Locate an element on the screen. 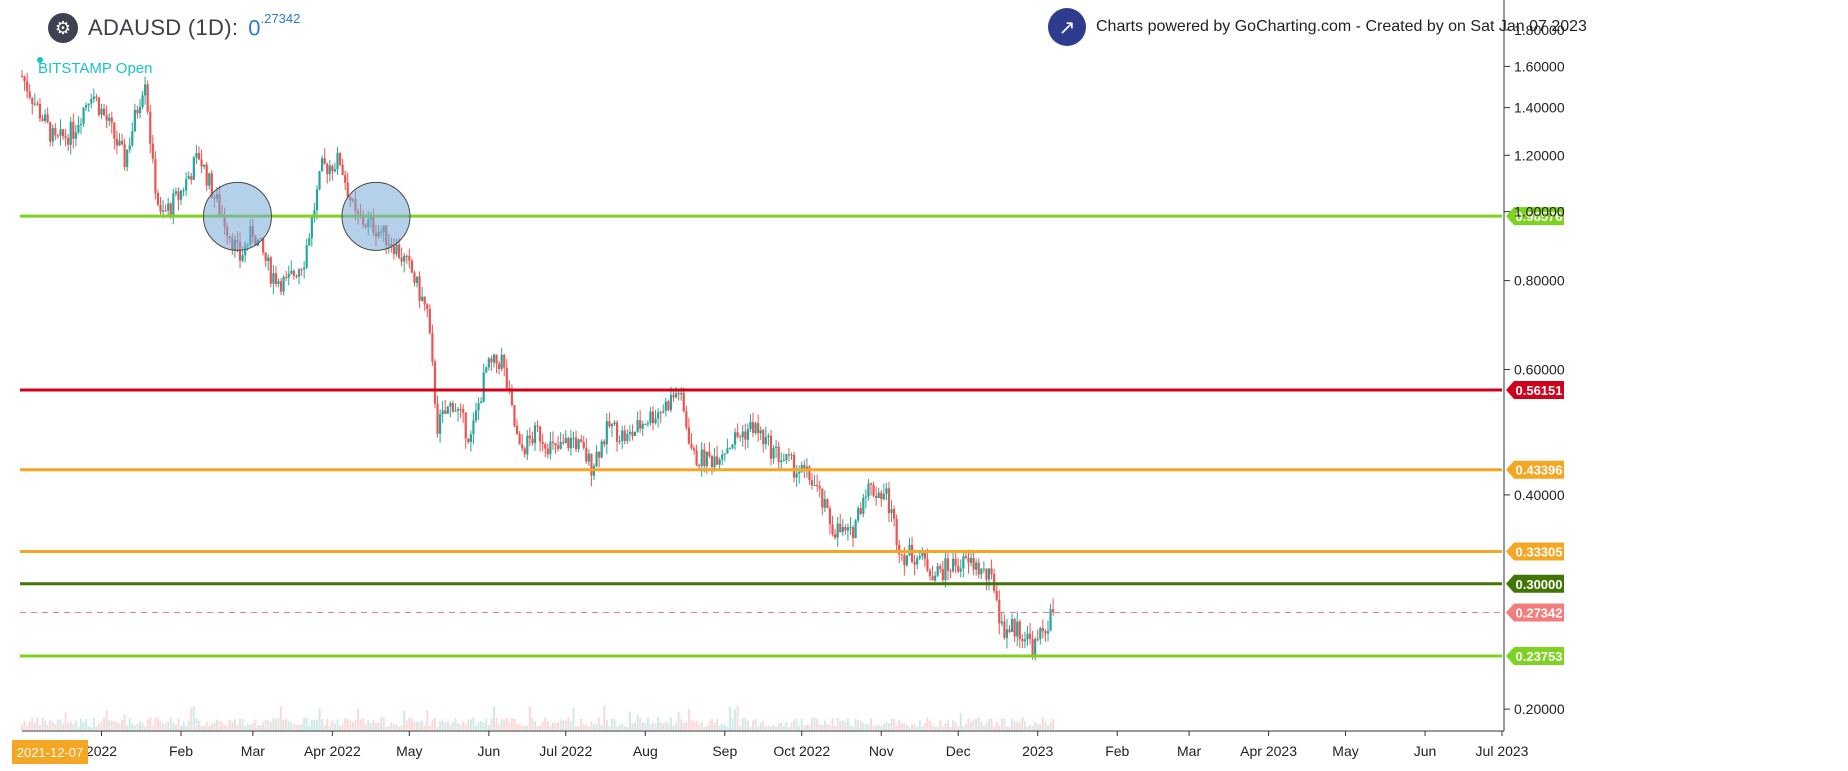 The height and width of the screenshot is (771, 1848). exchange-label: BITSTAMP Open is located at coordinates (95, 68).